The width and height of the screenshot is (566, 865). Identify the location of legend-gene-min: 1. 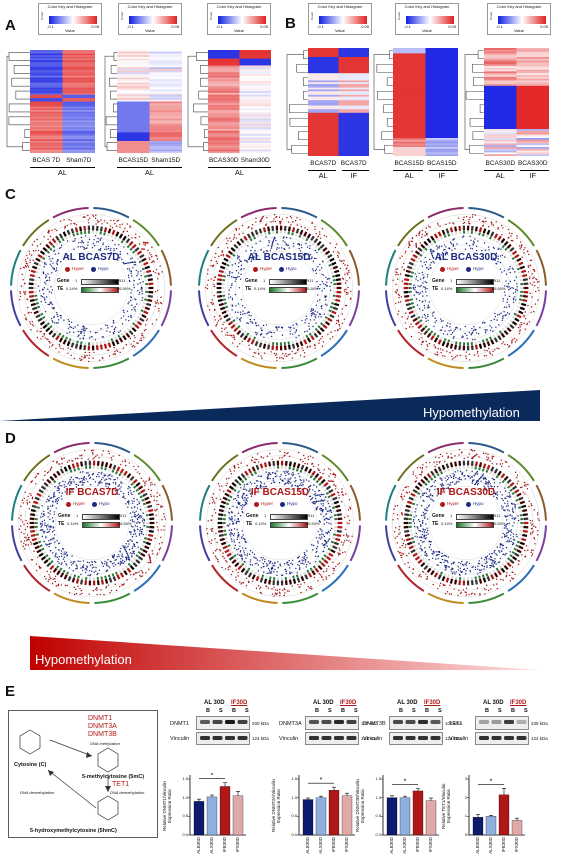
(264, 280).